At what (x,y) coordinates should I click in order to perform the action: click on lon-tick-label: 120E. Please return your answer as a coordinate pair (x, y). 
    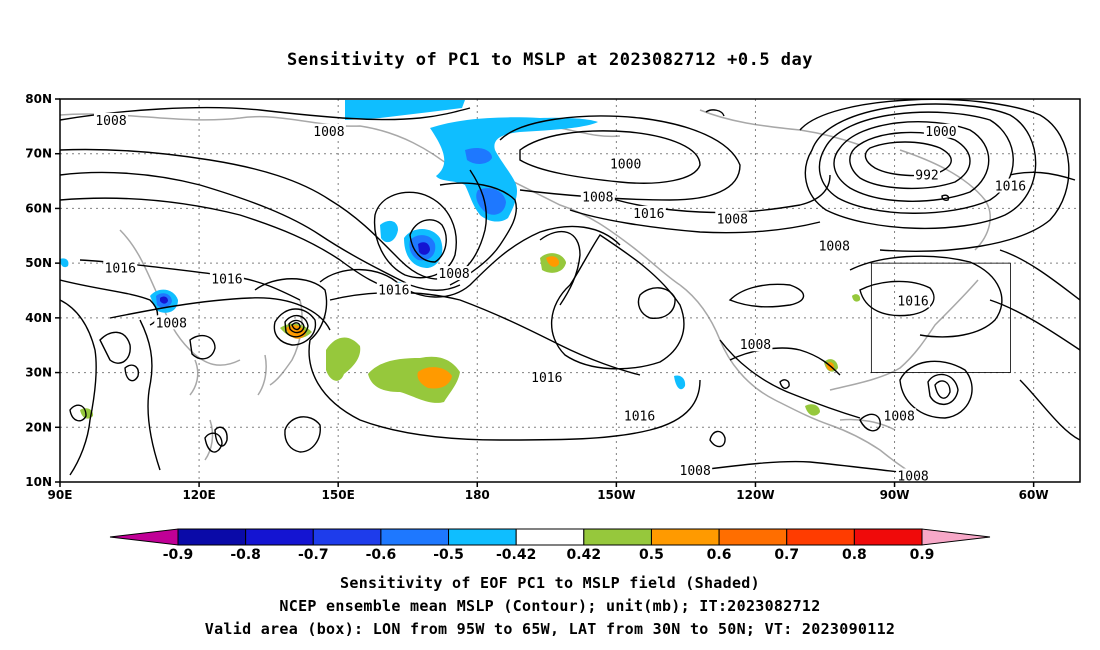
    Looking at the image, I should click on (198, 495).